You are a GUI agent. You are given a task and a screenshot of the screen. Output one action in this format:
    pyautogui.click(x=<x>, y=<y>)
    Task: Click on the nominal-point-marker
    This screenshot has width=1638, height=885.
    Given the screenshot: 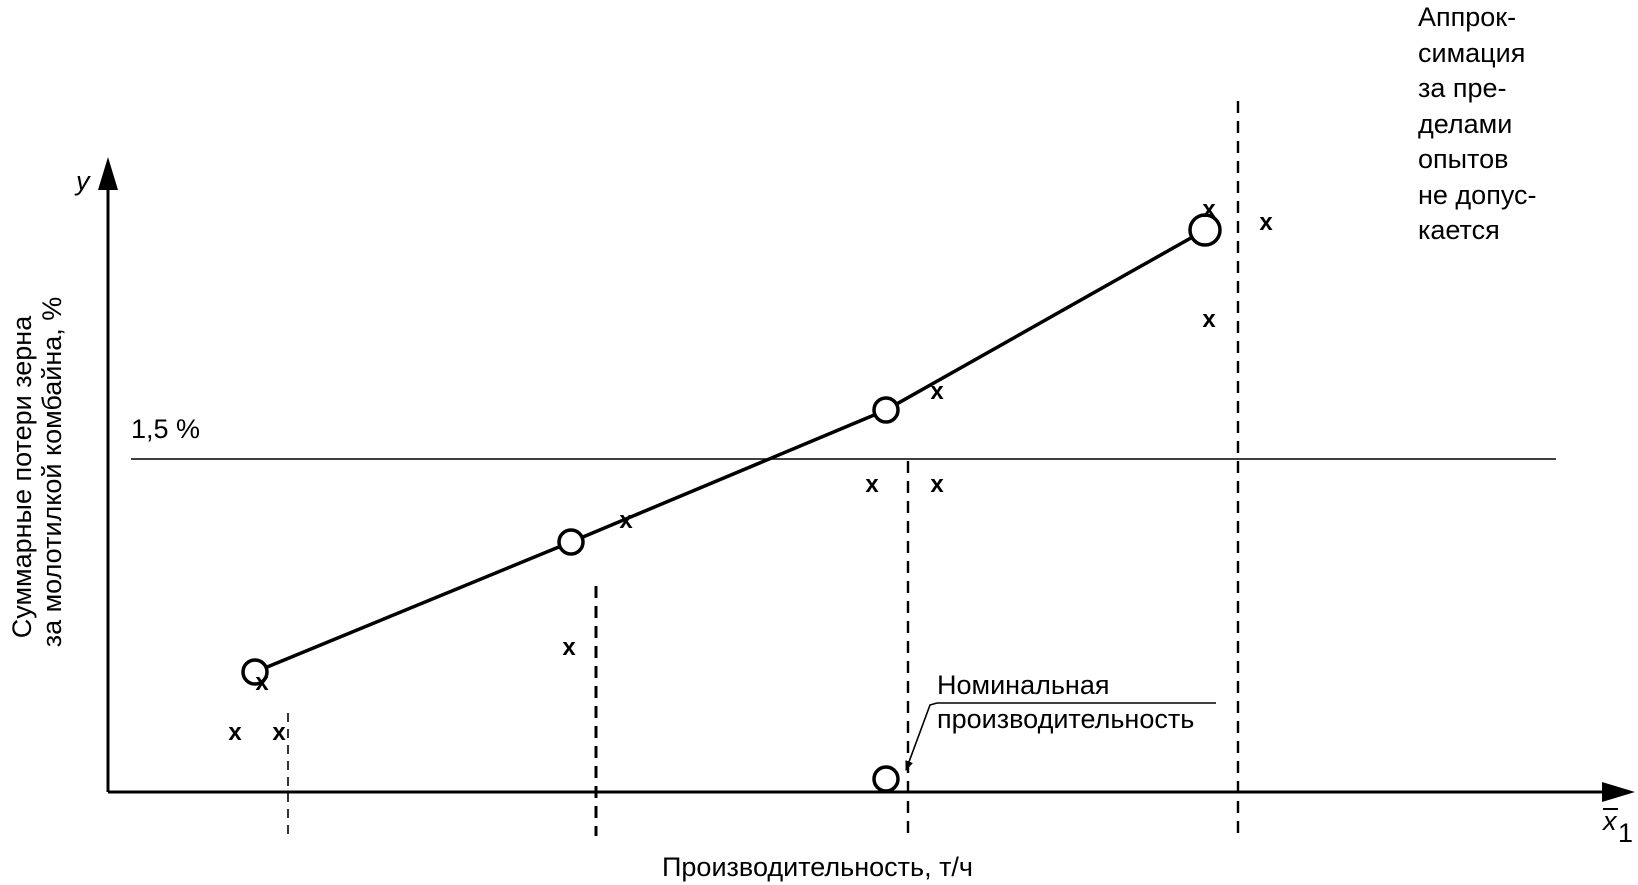 What is the action you would take?
    pyautogui.click(x=886, y=779)
    